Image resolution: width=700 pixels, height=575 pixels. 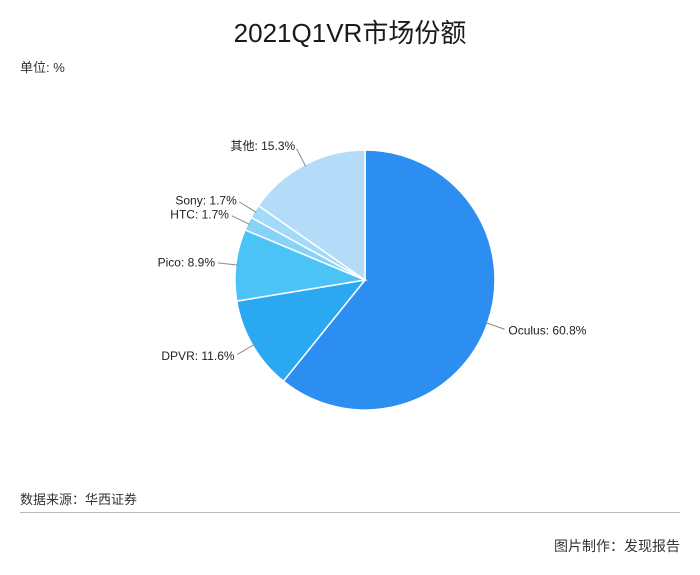 I want to click on unit-label: 单位: %, so click(x=42, y=67).